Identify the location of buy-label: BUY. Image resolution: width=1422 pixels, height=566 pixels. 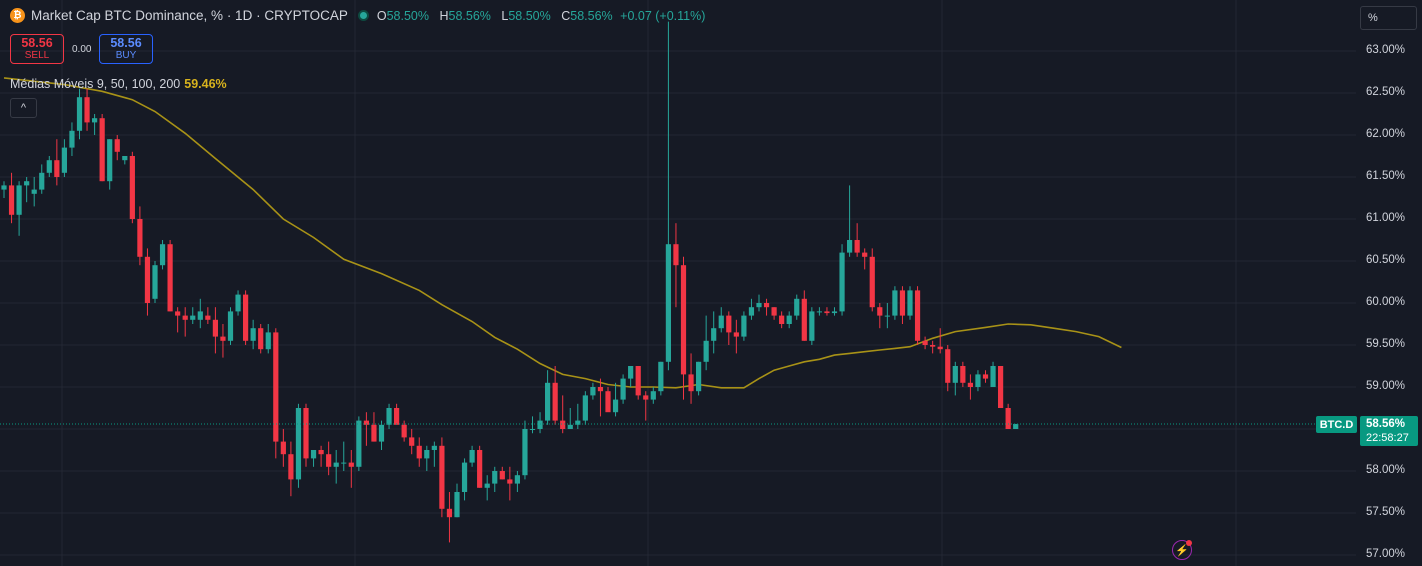
(126, 55).